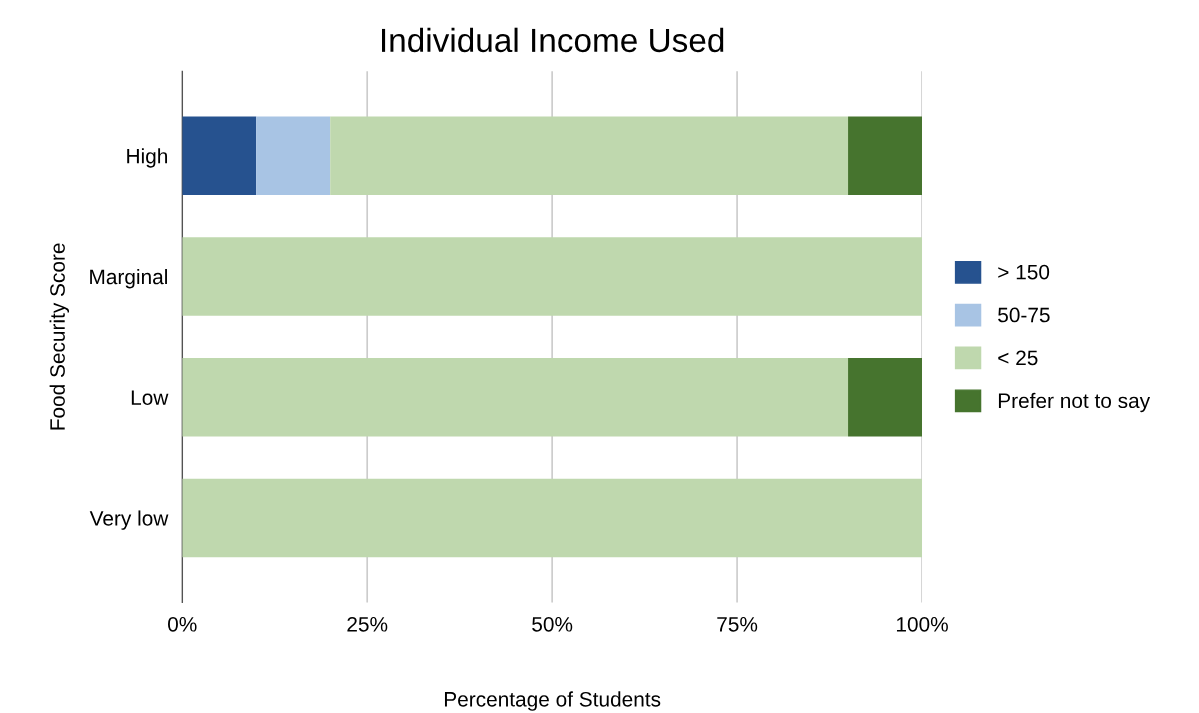 The height and width of the screenshot is (713, 1199). I want to click on x-tick-label: 25%, so click(367, 624).